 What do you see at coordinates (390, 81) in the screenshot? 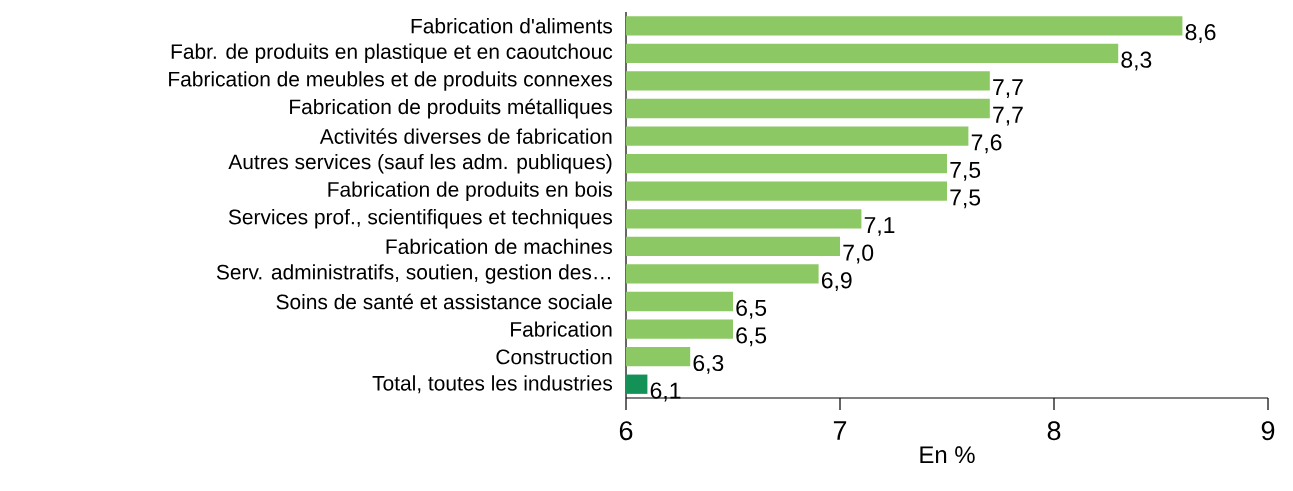
I see `y-tick-label: Fabrication de meubles et de produits connexes` at bounding box center [390, 81].